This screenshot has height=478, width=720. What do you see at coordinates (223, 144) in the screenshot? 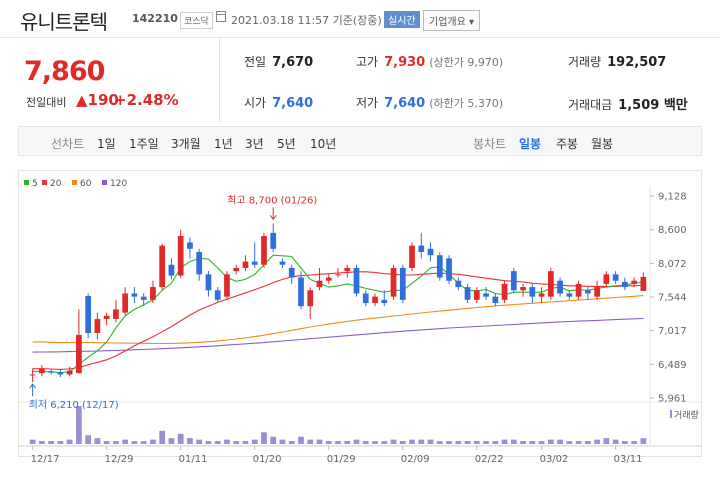
I see `period-1y: 1년` at bounding box center [223, 144].